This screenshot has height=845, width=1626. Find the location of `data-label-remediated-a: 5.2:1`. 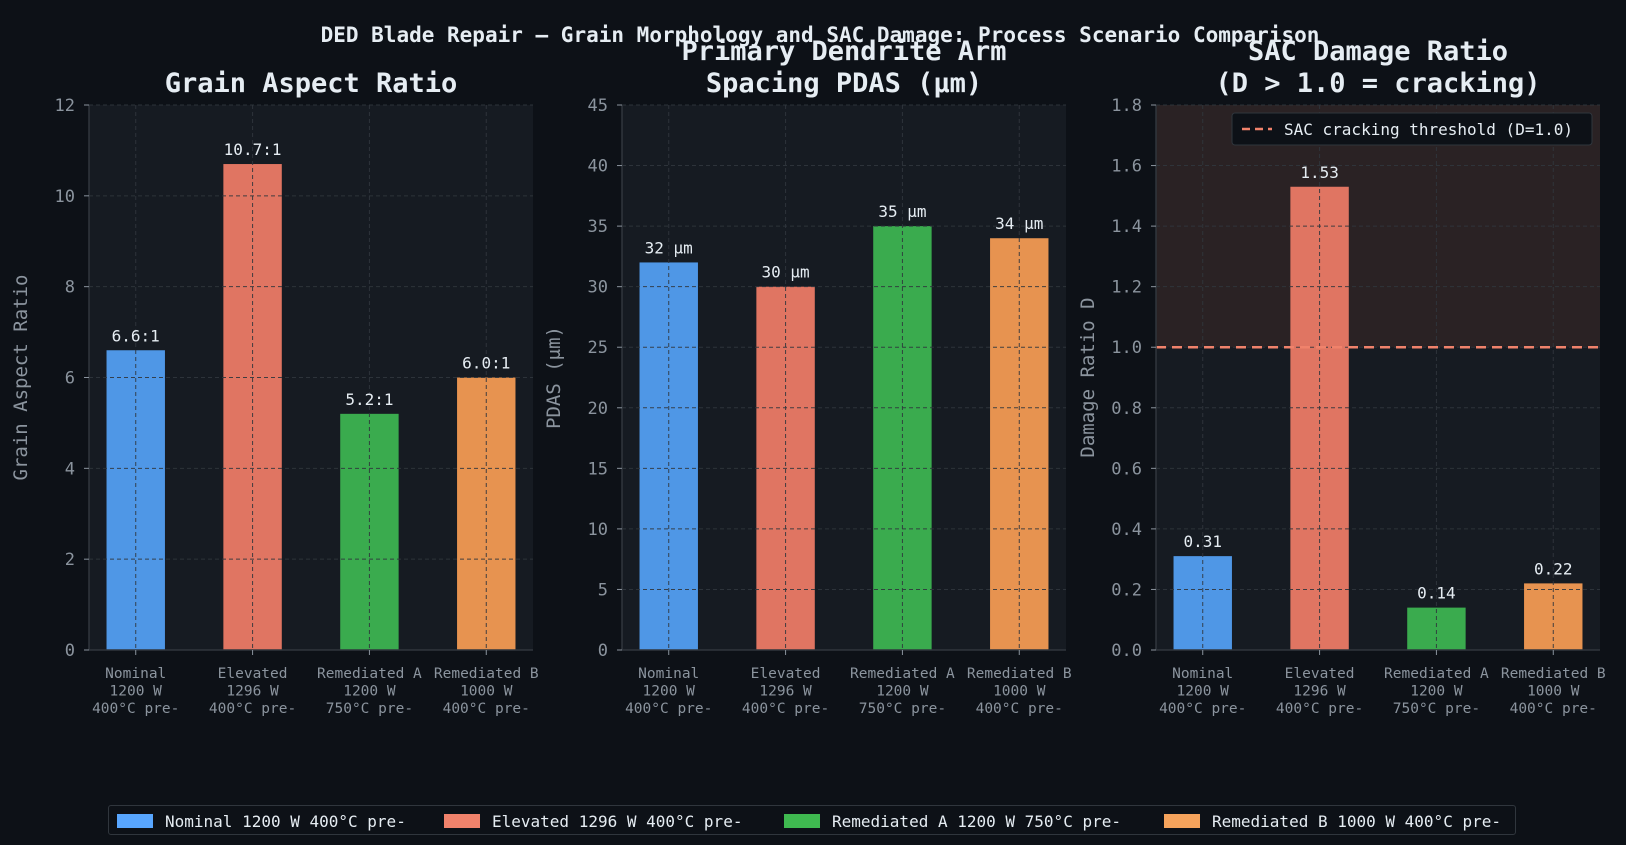

data-label-remediated-a: 5.2:1 is located at coordinates (369, 399).